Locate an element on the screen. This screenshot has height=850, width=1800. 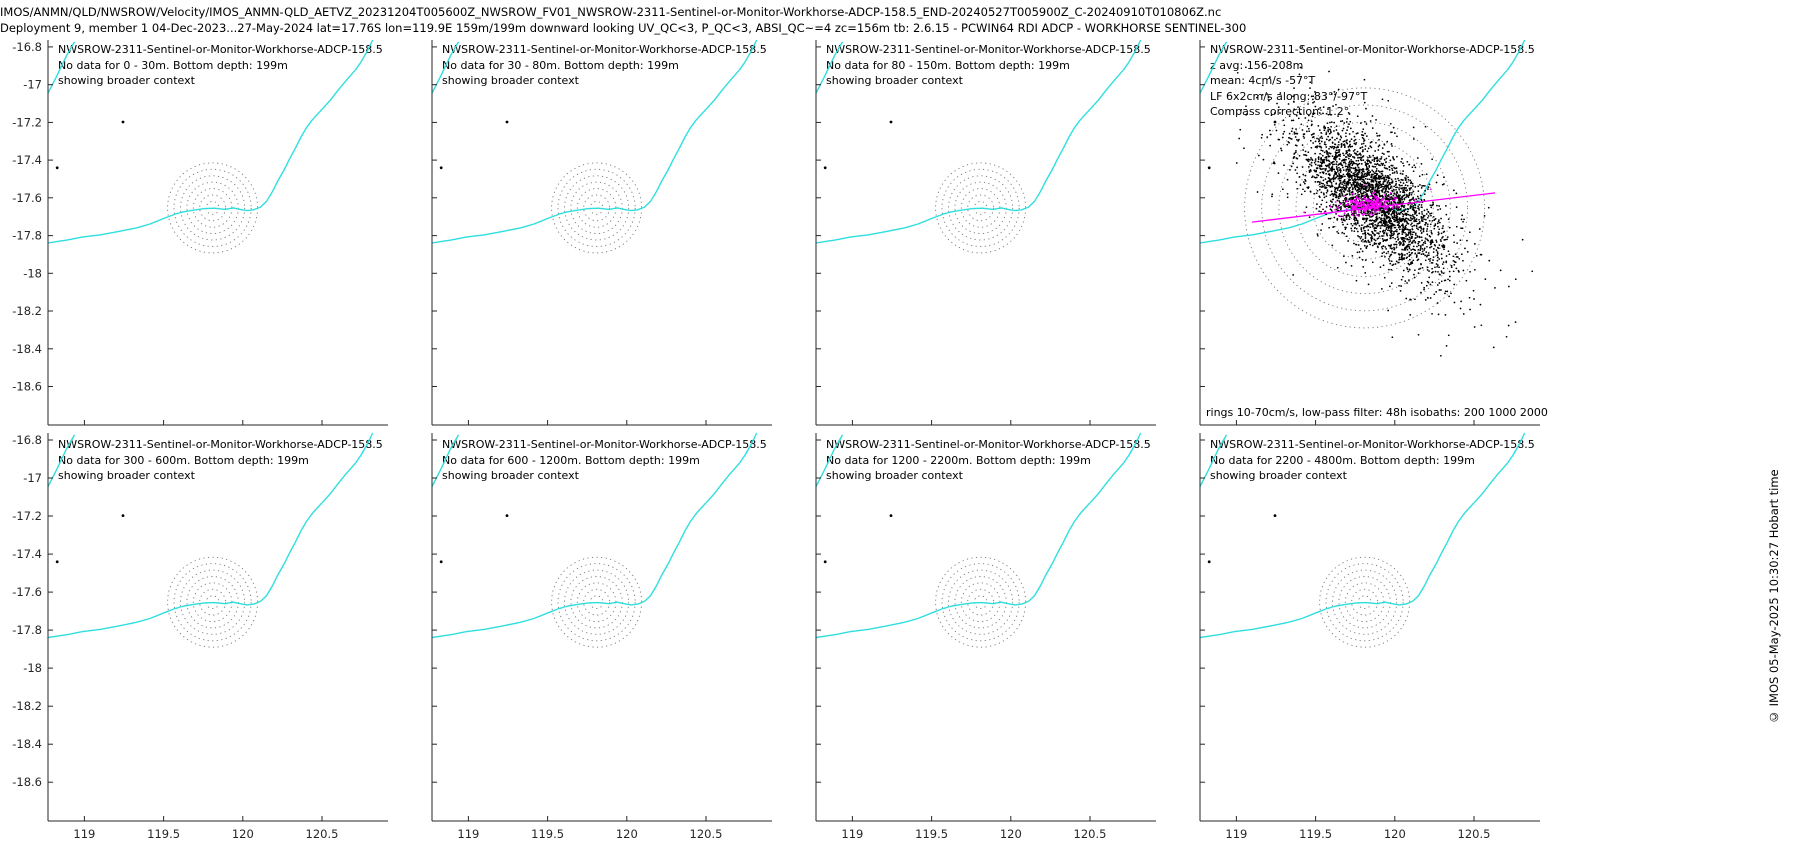
mean-current-label: mean: 4cm/s -57°T is located at coordinates (1263, 80).